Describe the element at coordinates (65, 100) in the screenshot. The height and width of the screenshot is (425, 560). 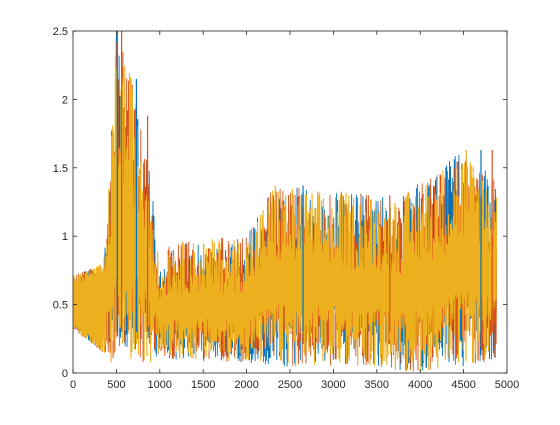
I see `y-tick-label: 2` at that location.